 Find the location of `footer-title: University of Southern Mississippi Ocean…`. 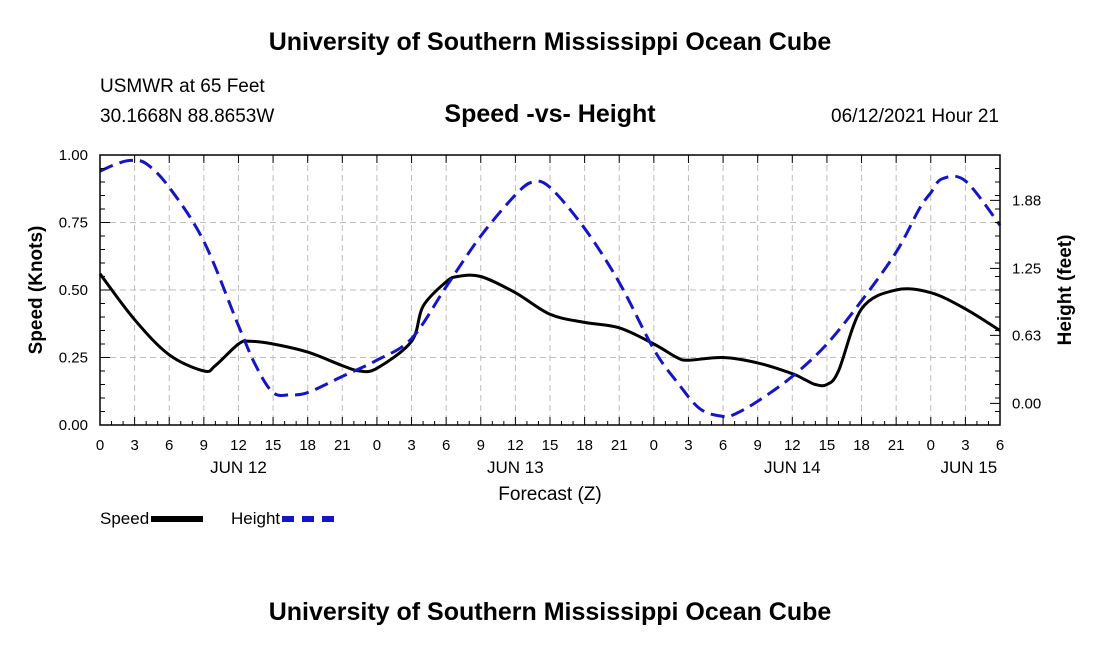

footer-title: University of Southern Mississippi Ocean… is located at coordinates (550, 612).